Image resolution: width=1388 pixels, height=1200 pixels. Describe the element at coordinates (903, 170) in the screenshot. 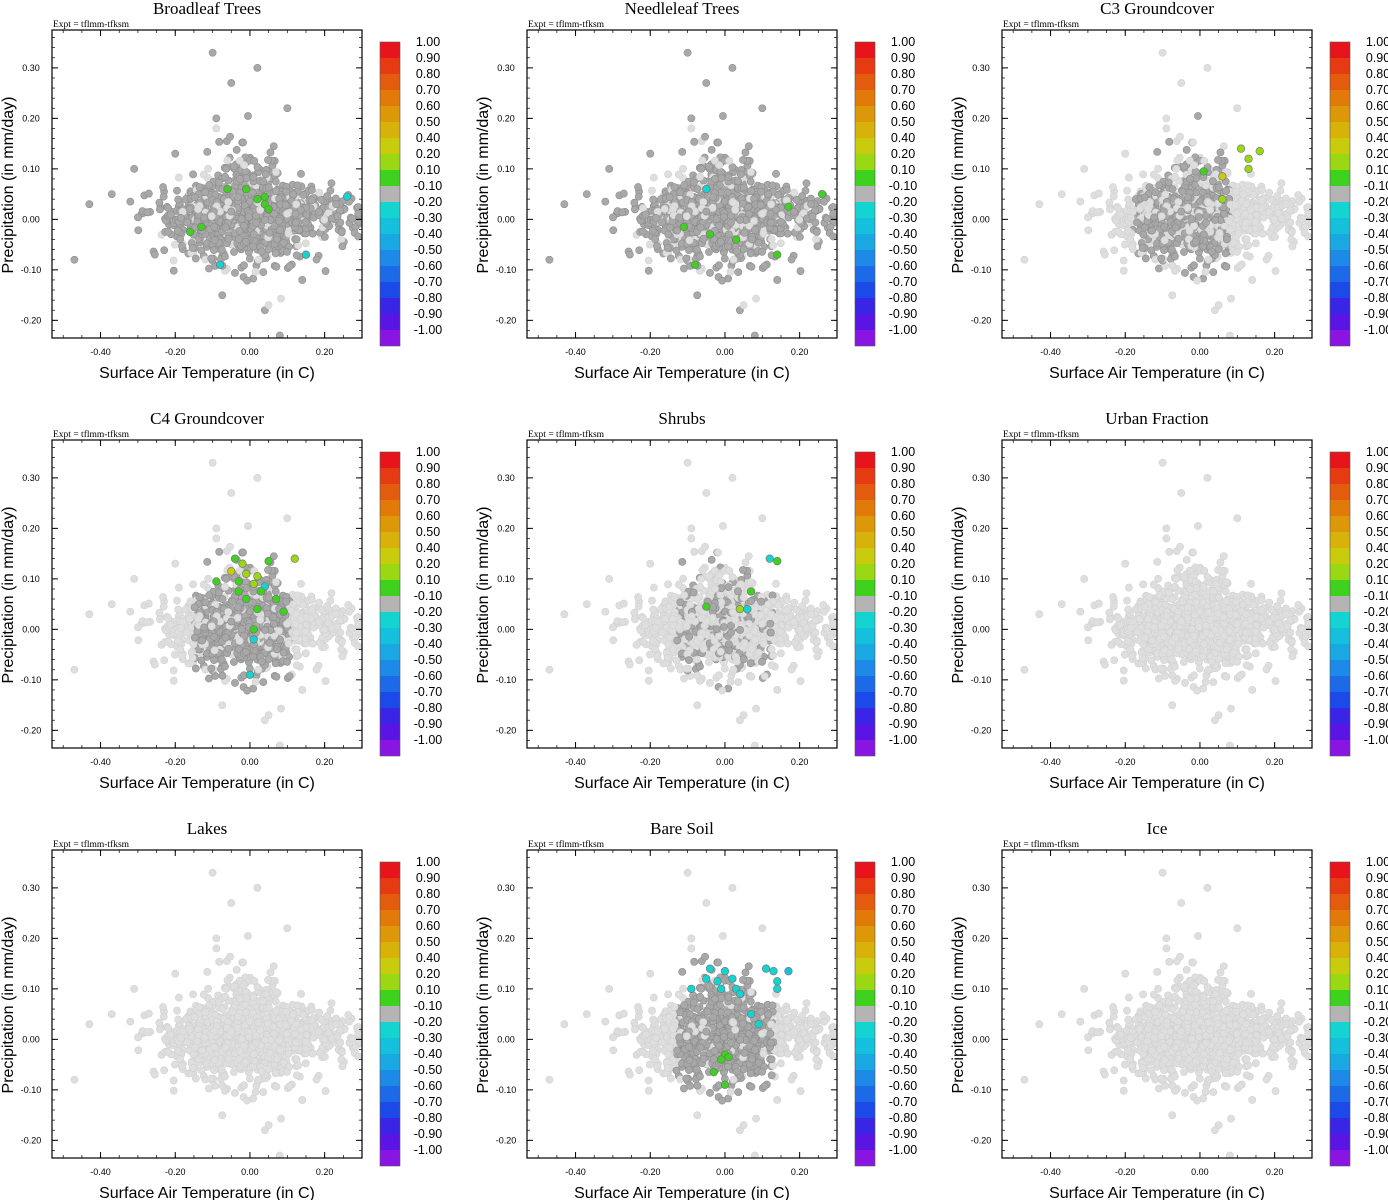

I see `colorbar-label: 0.10` at that location.